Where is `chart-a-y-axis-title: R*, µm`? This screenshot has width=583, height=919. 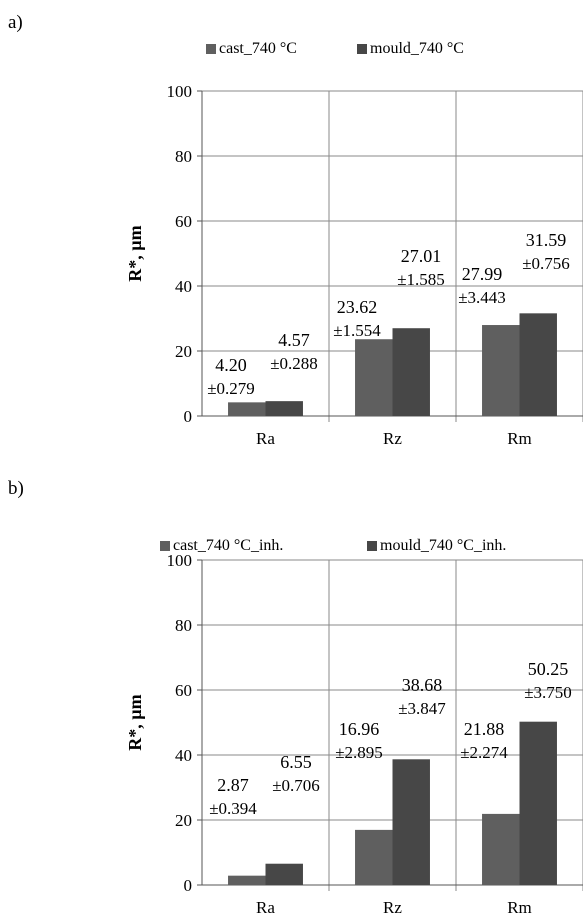
chart-a-y-axis-title: R*, µm is located at coordinates (135, 253).